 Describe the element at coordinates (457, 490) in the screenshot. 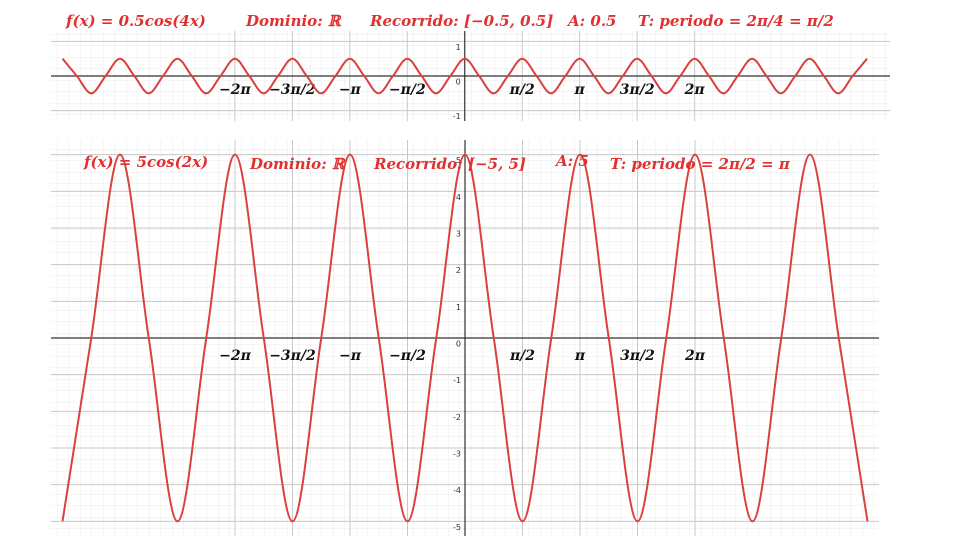

I see `y-tick-label: -4` at that location.